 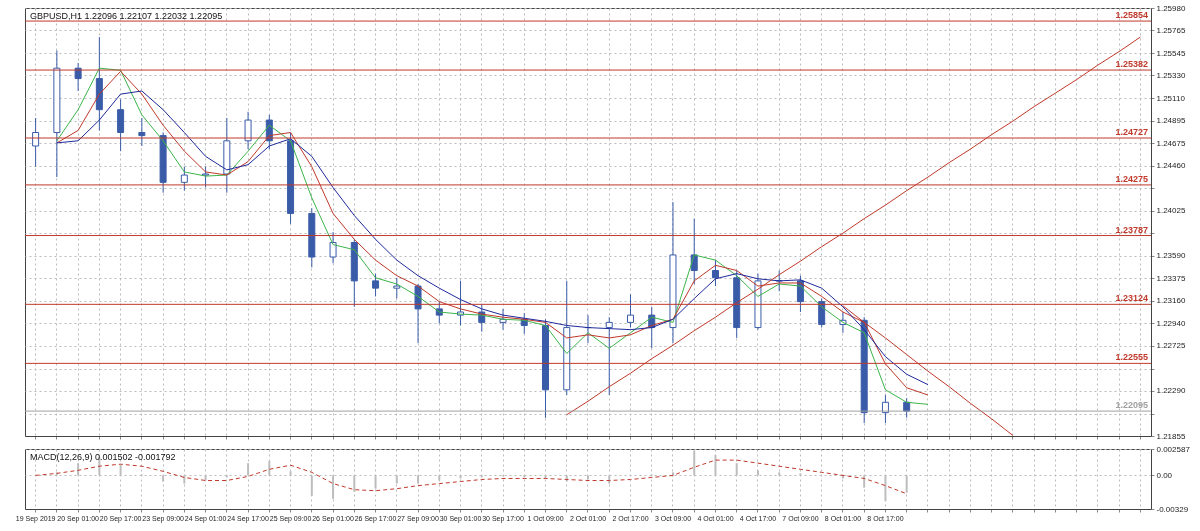 I want to click on ref-line-label: 1.24275, so click(x=1131, y=178).